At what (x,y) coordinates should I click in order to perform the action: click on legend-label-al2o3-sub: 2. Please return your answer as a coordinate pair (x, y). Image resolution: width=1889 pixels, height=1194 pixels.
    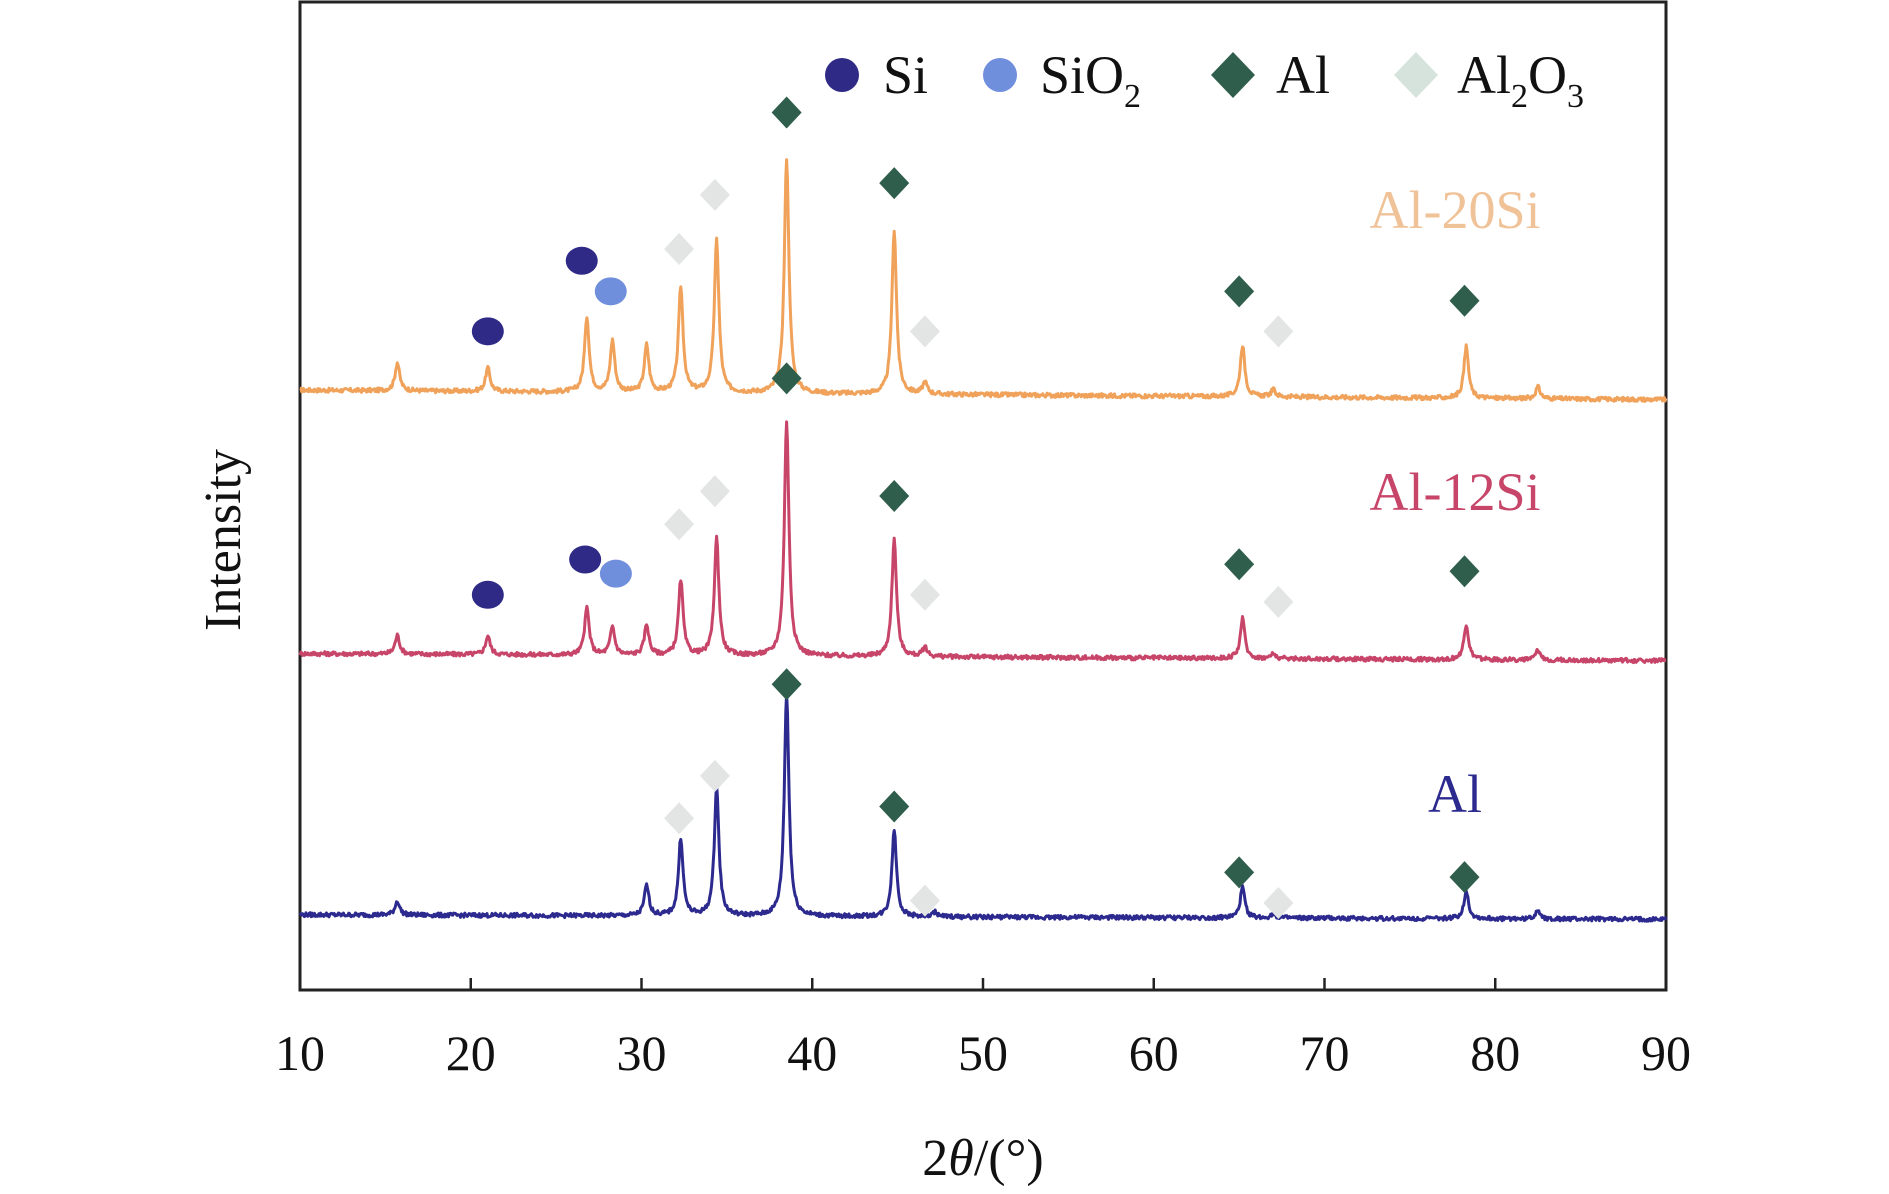
    Looking at the image, I should click on (1519, 96).